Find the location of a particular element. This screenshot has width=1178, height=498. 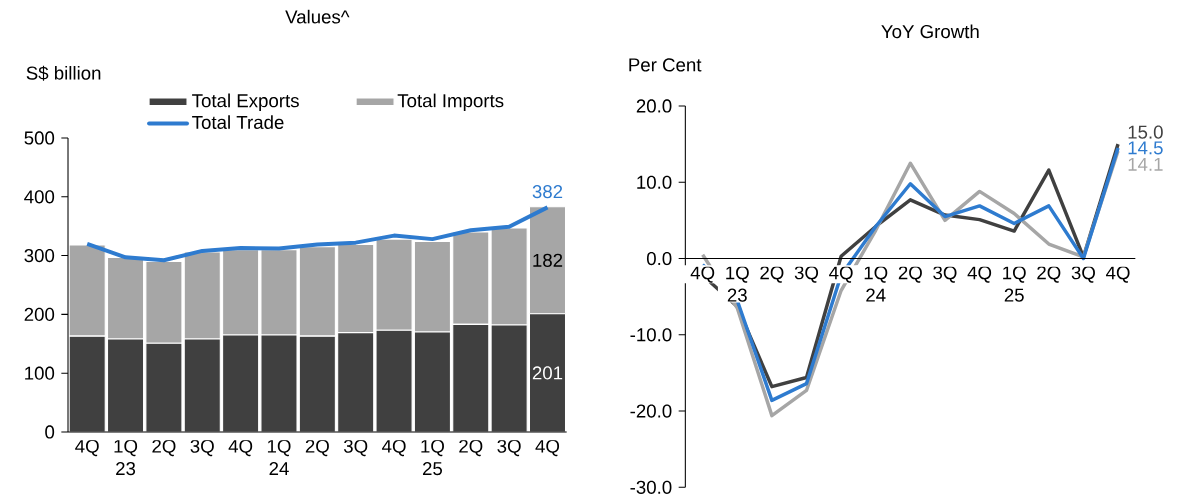

chart-title: YoY Growth is located at coordinates (930, 31).